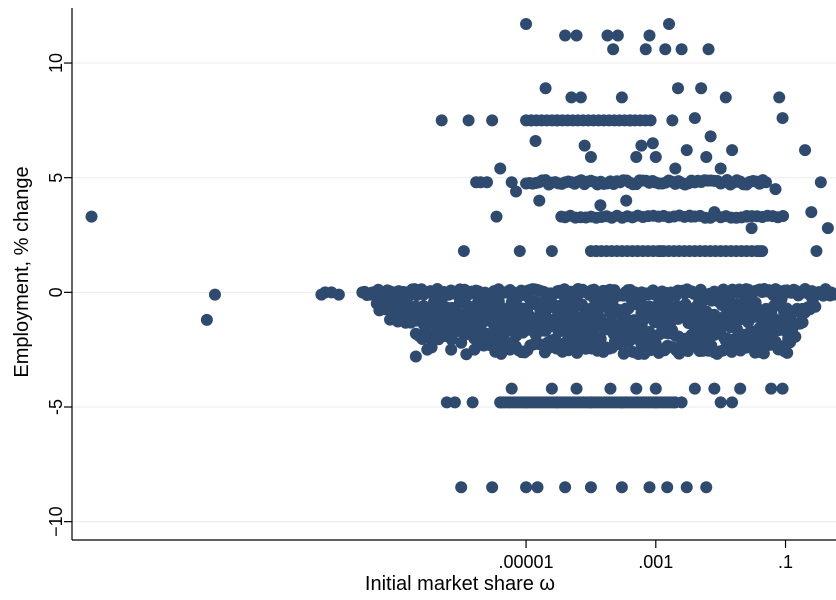 This screenshot has height=600, width=836. Describe the element at coordinates (655, 562) in the screenshot. I see `x-tick-label: .001` at that location.